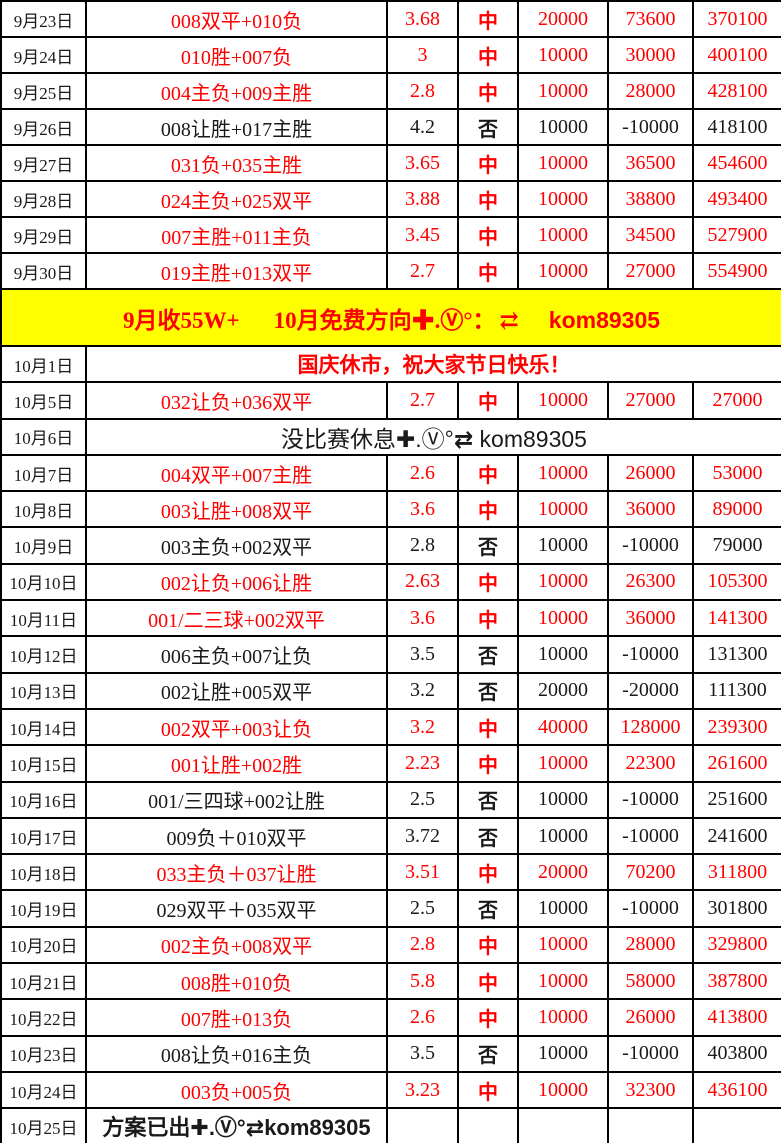 This screenshot has height=1143, width=781. I want to click on stake-cell: 20000, so click(563, 872).